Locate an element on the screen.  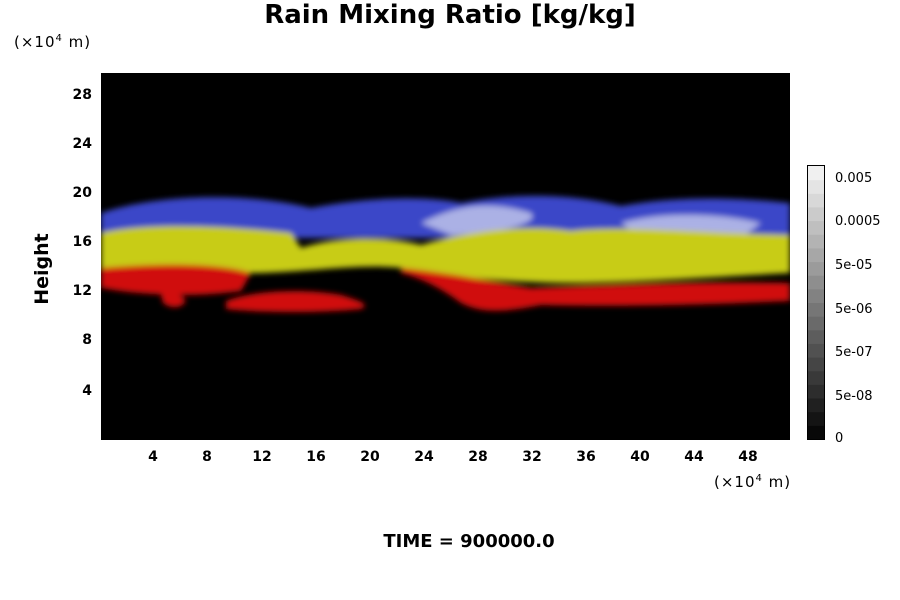
y-tick: 16 is located at coordinates (82, 242).